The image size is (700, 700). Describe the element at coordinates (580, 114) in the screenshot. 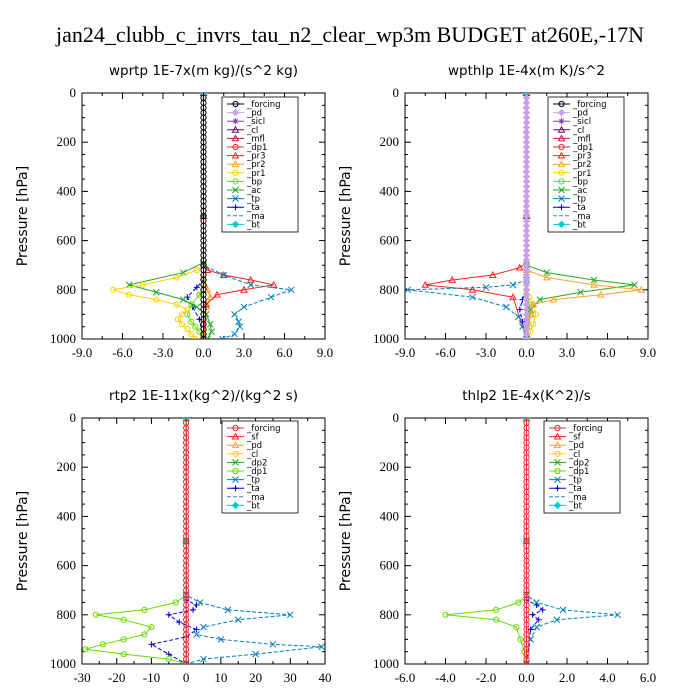

I see `legend-label: _pd` at that location.